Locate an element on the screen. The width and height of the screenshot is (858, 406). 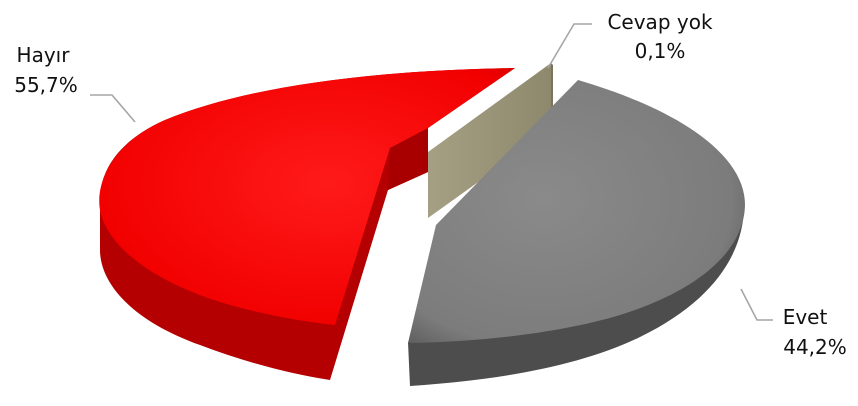
data-label-hayir-value: 55,7% is located at coordinates (46, 85).